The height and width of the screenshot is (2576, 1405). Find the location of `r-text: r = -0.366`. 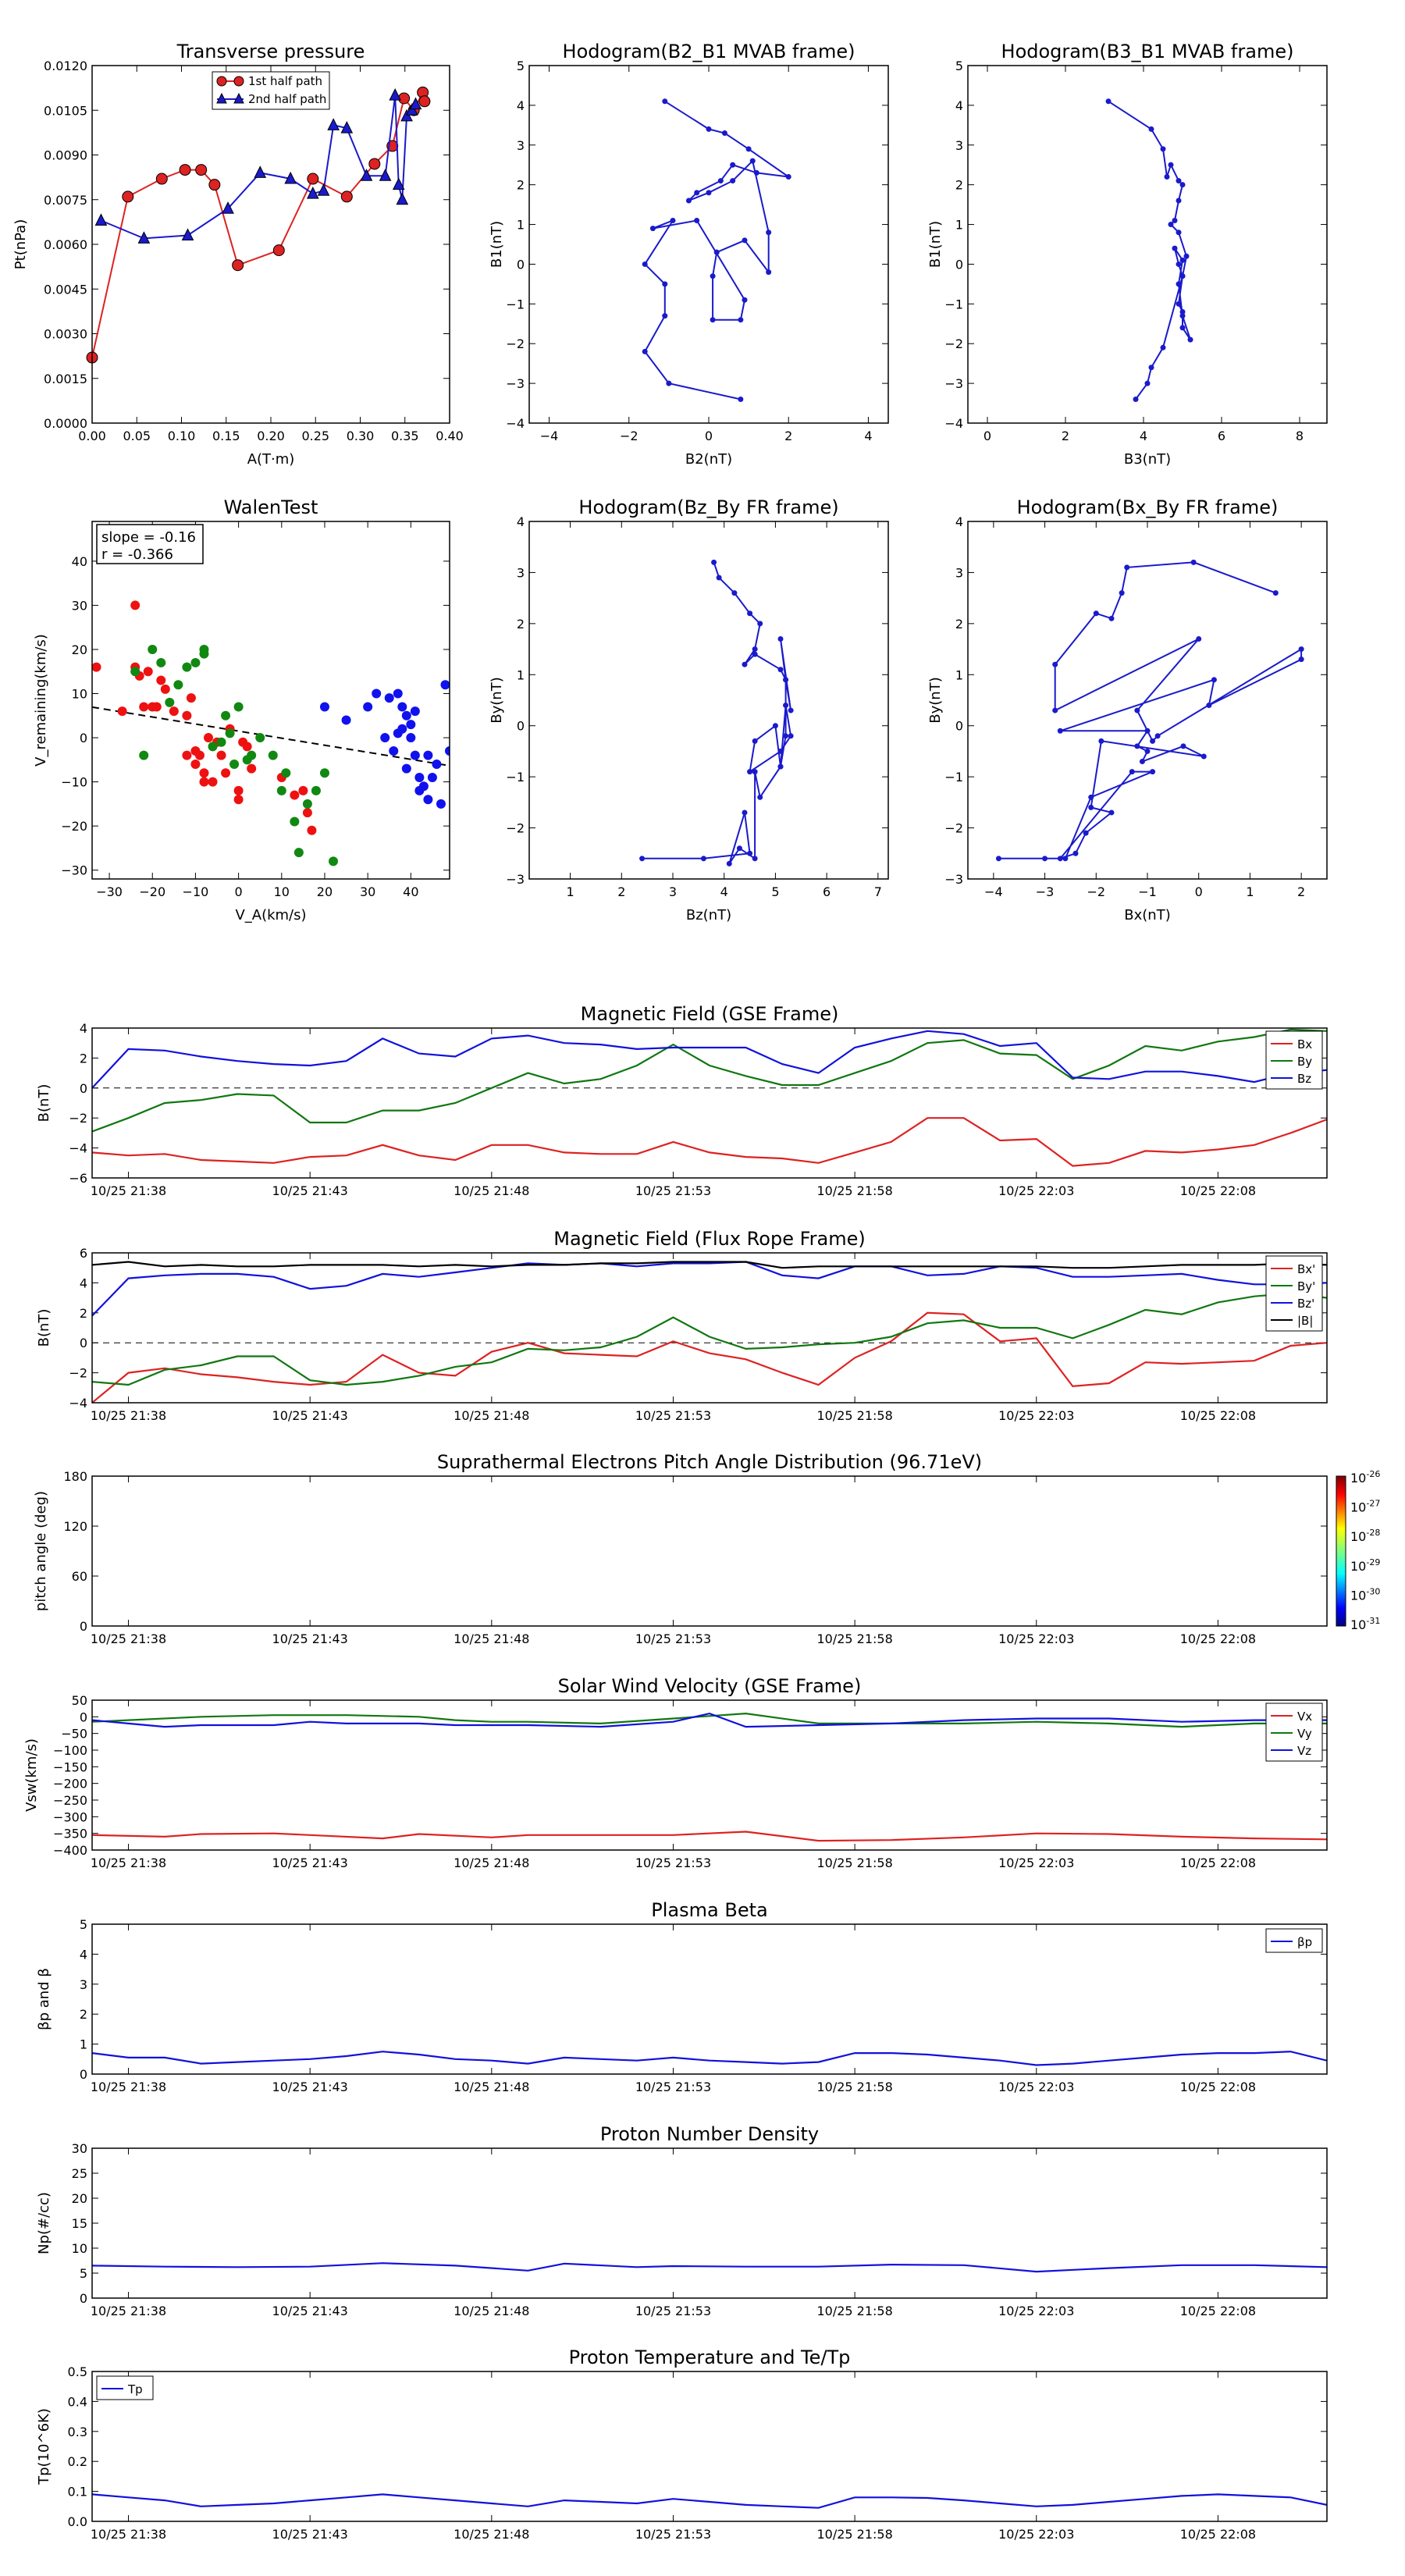

r-text: r = -0.366 is located at coordinates (137, 554).